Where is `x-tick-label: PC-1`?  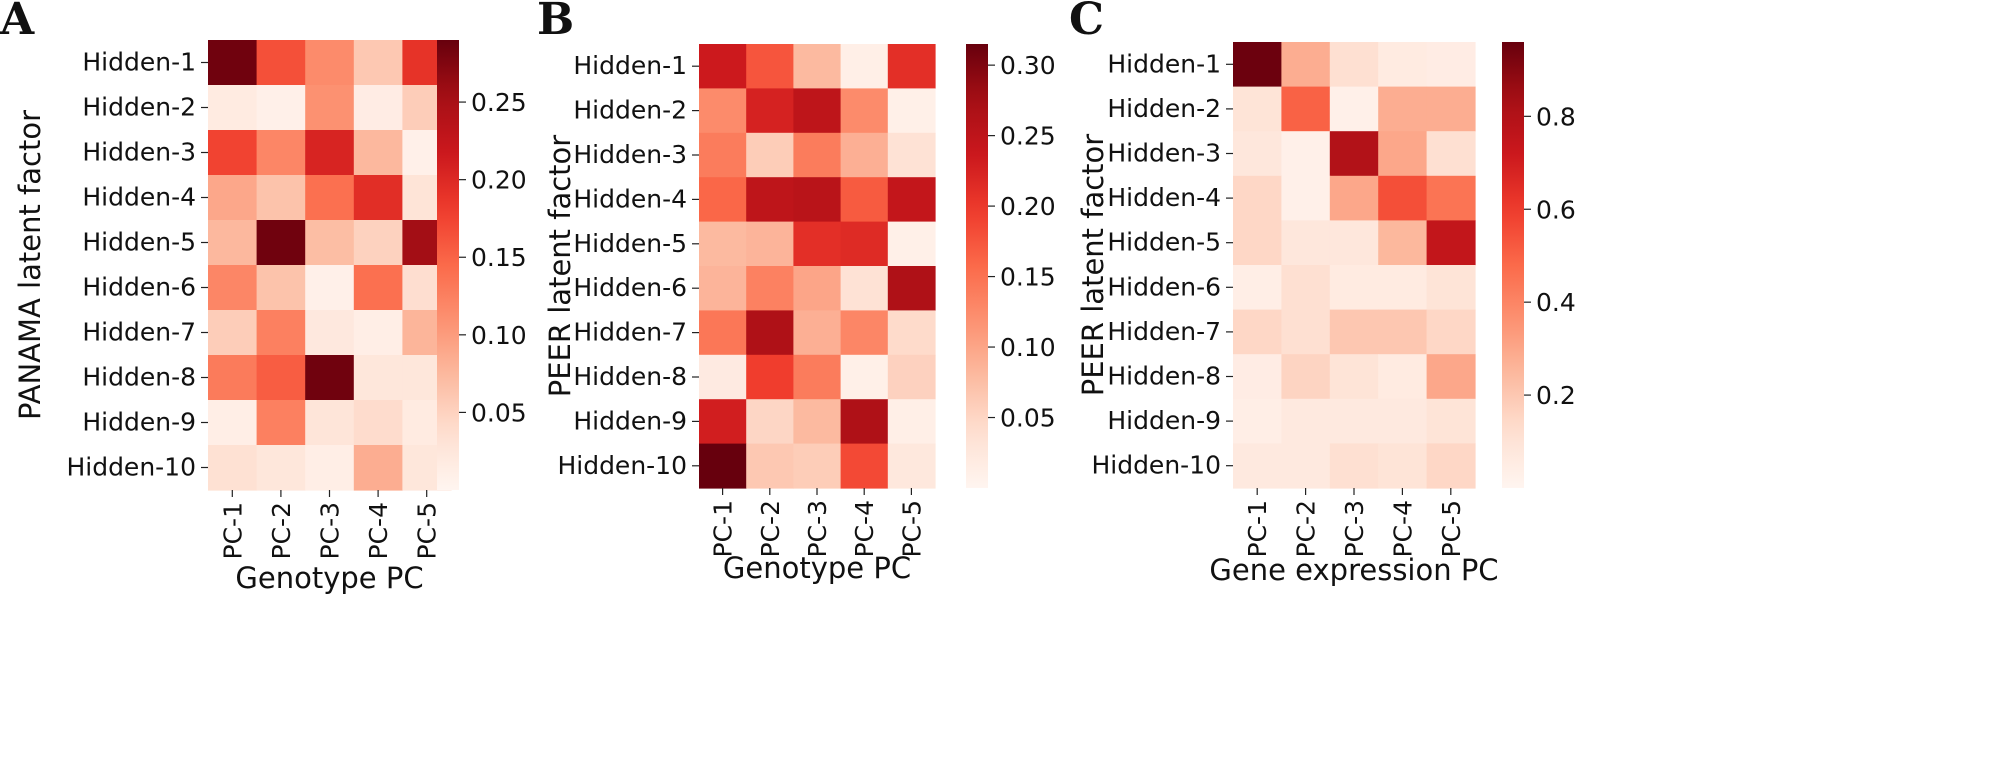
x-tick-label: PC-1 is located at coordinates (232, 530).